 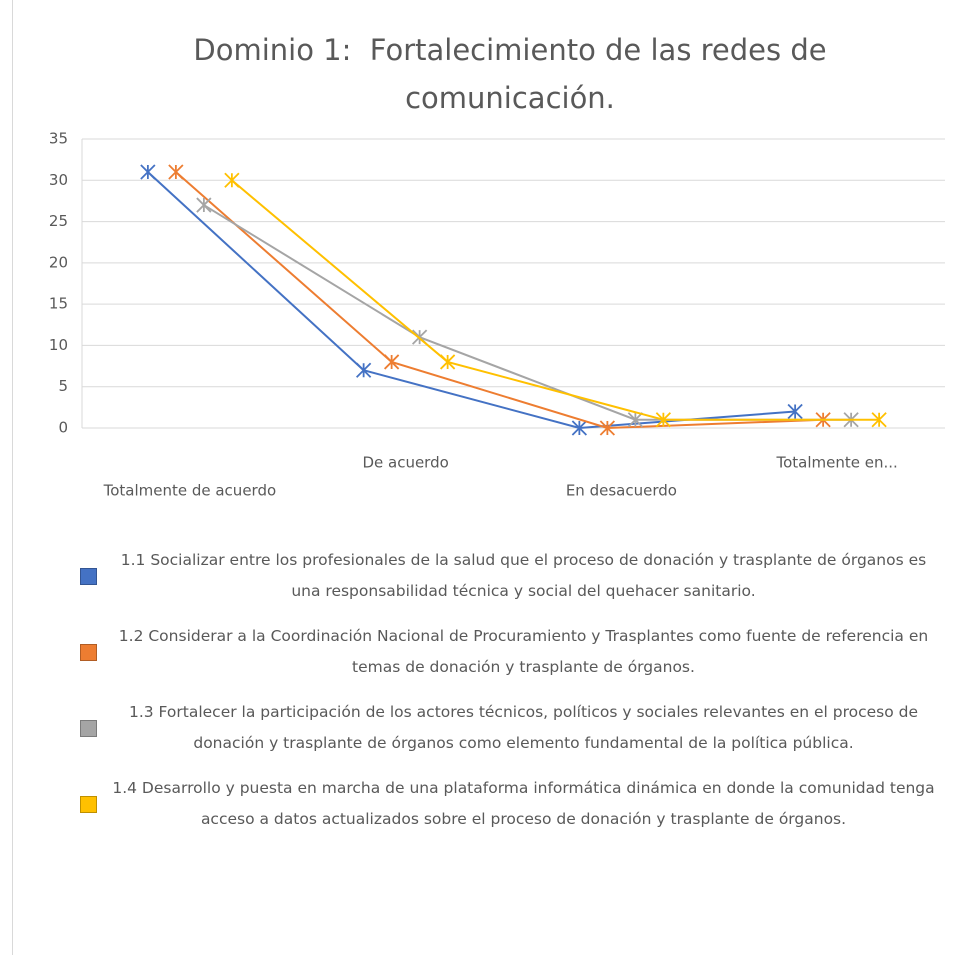 I want to click on x-tick-label: De acuerdo, so click(x=405, y=463).